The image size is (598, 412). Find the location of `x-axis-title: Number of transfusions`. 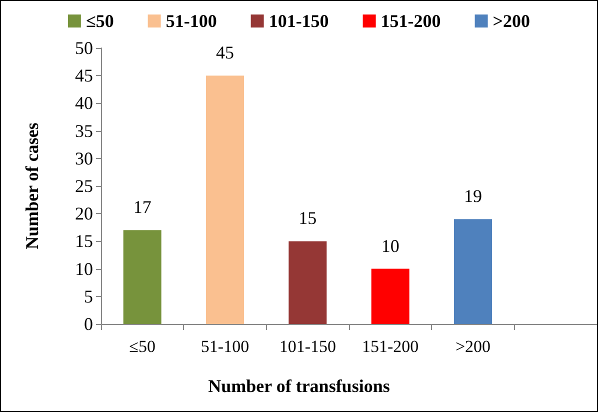

x-axis-title: Number of transfusions is located at coordinates (299, 386).